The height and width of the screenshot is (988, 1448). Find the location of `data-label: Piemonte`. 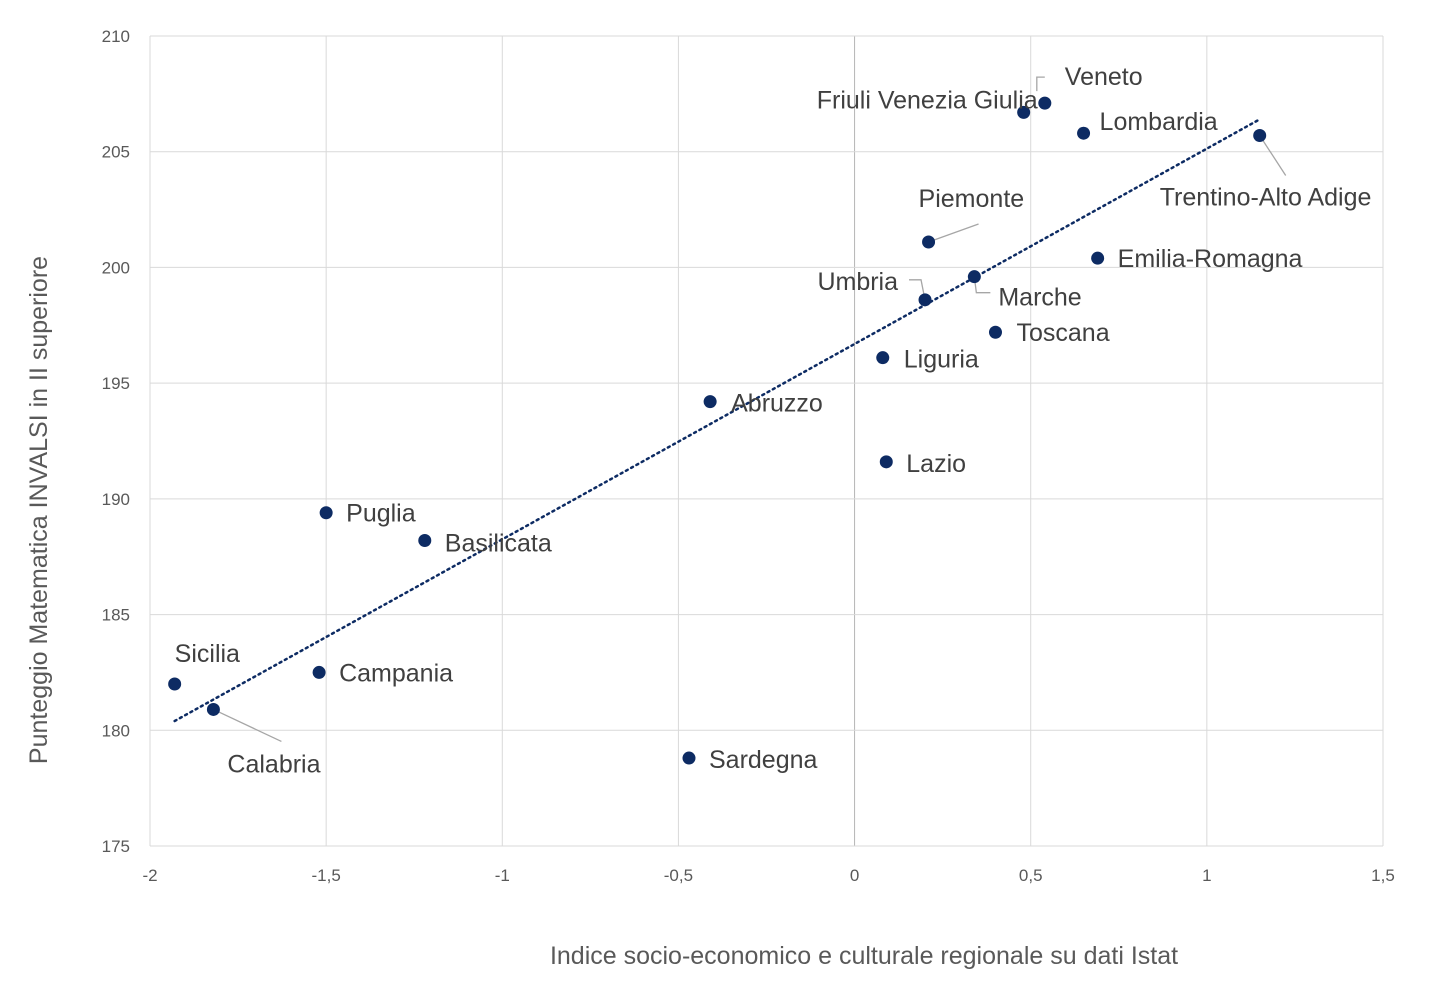

data-label: Piemonte is located at coordinates (972, 199).